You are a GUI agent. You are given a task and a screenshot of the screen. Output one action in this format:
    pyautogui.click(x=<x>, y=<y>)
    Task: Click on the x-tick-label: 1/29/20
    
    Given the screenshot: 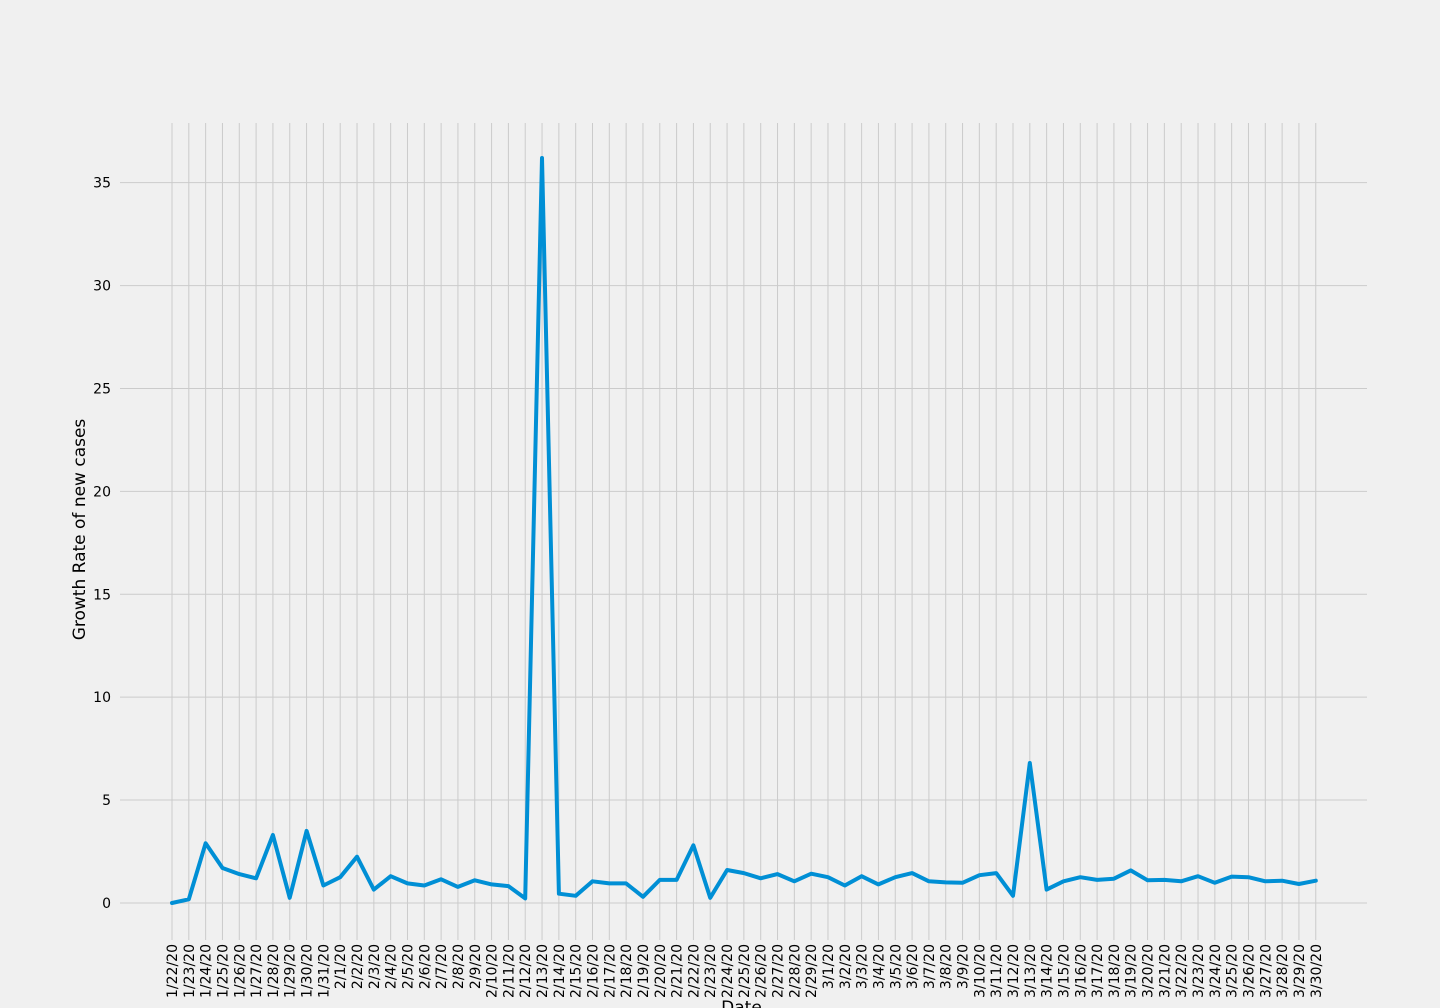 What is the action you would take?
    pyautogui.click(x=291, y=971)
    